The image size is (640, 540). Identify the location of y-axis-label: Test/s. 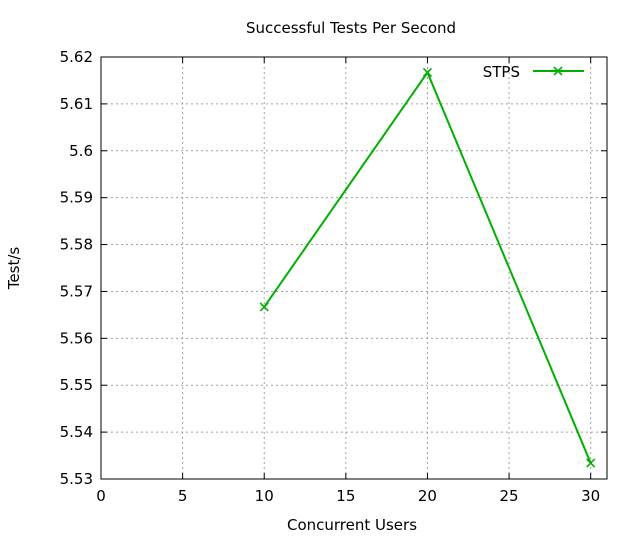
(14, 269).